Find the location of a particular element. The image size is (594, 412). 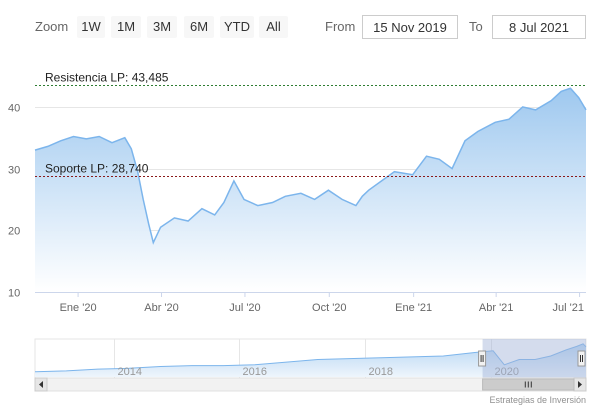

annotation-label-0: Resistencia LP: 43,485 is located at coordinates (107, 78).